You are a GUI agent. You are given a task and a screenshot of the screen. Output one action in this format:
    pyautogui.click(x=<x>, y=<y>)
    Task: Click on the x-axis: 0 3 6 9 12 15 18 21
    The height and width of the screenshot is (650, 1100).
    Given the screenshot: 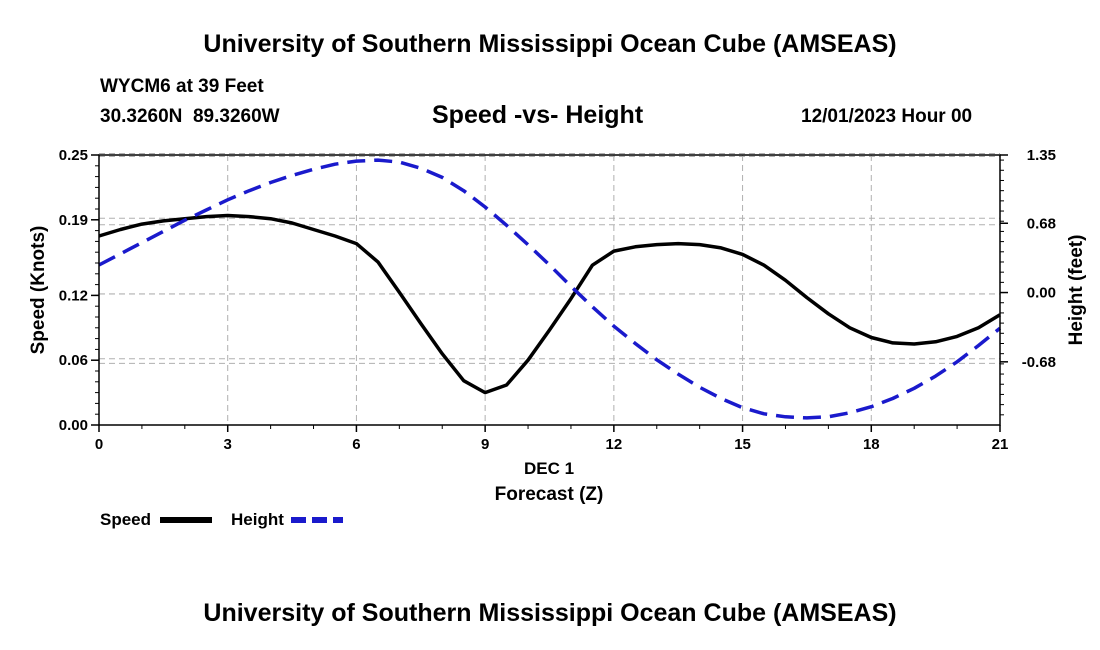 What is the action you would take?
    pyautogui.click(x=552, y=439)
    